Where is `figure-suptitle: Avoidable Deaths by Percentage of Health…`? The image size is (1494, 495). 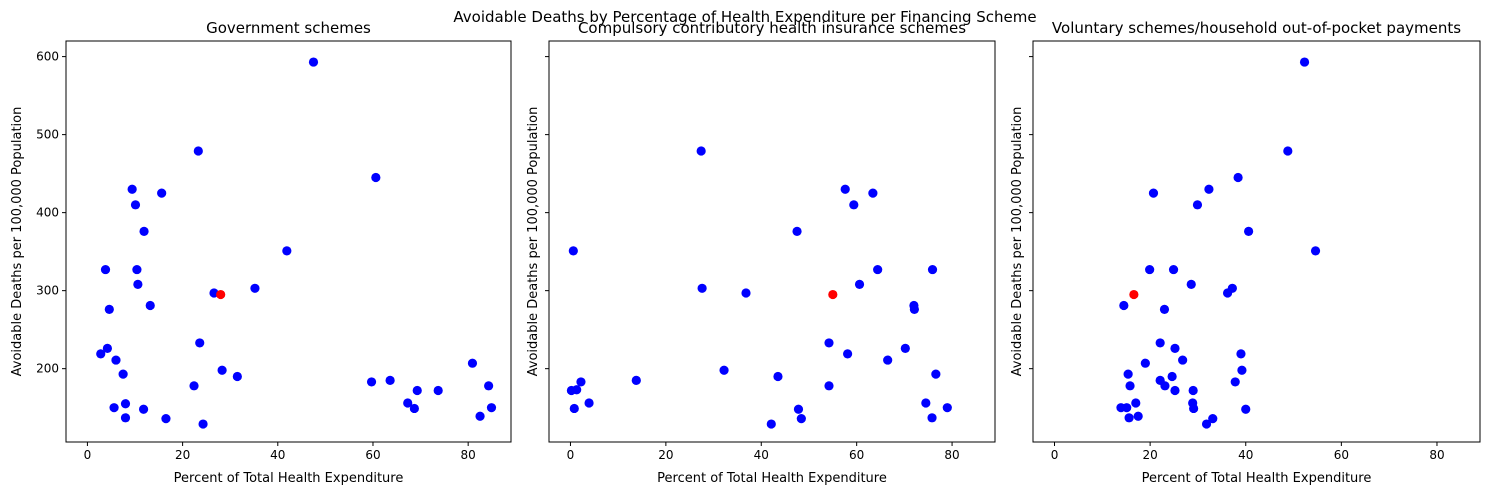 figure-suptitle: Avoidable Deaths by Percentage of Health… is located at coordinates (744, 17).